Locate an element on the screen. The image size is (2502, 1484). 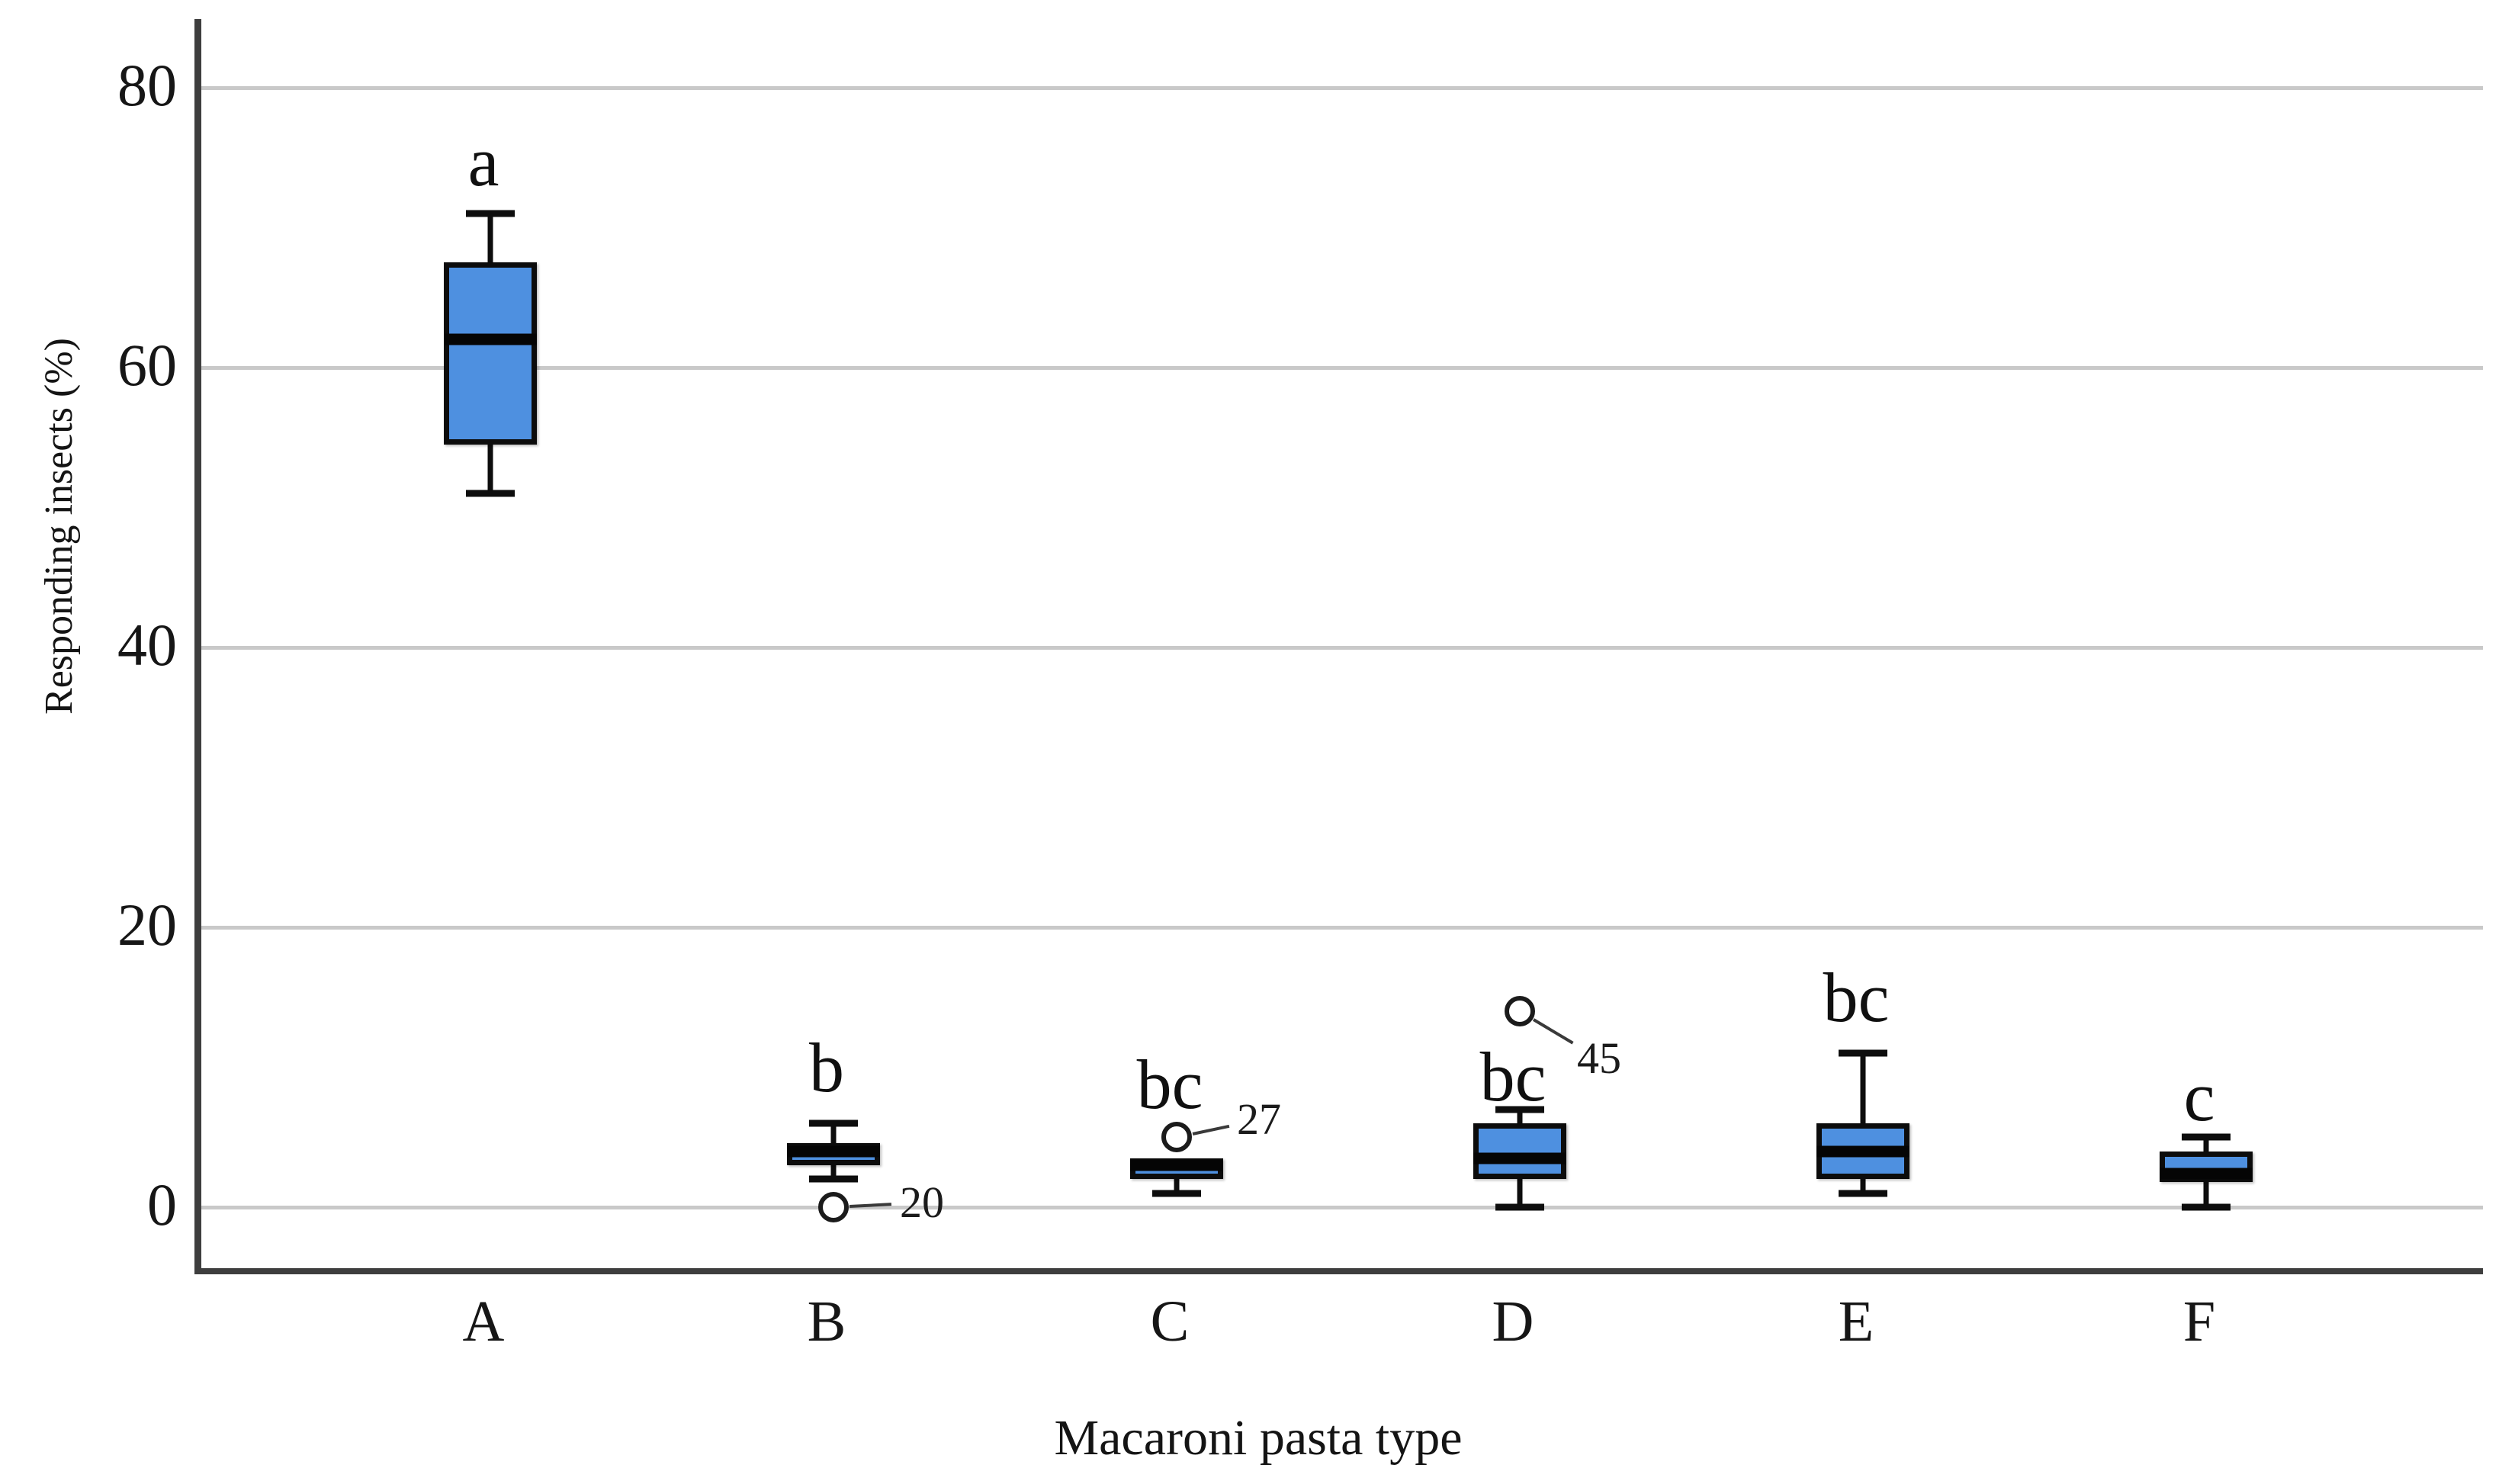
y-tick-label: 20 is located at coordinates (147, 924).